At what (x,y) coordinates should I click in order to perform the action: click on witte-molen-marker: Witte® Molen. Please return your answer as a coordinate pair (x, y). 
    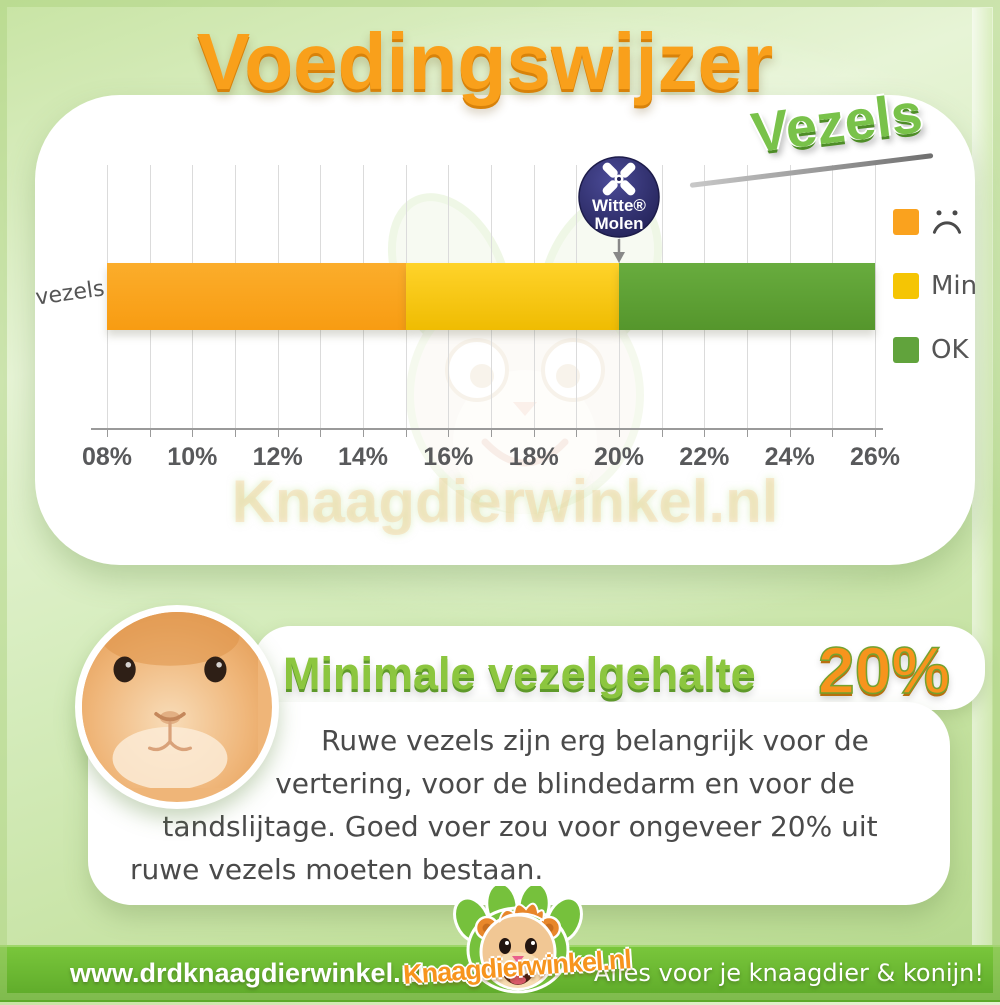
    Looking at the image, I should click on (619, 209).